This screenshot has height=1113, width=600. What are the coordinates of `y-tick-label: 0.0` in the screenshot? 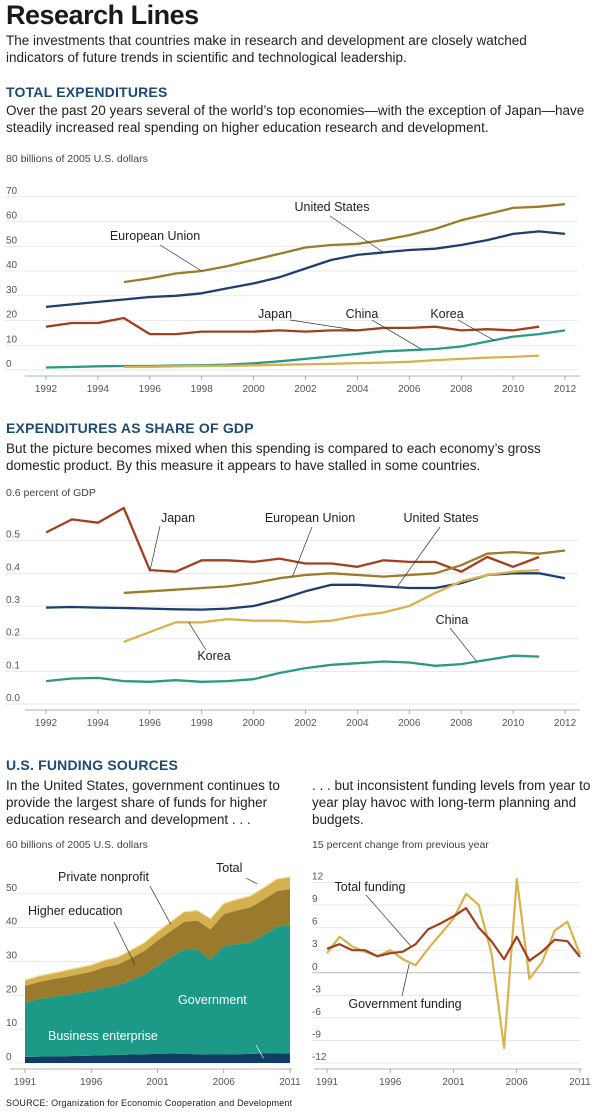 It's located at (13, 698).